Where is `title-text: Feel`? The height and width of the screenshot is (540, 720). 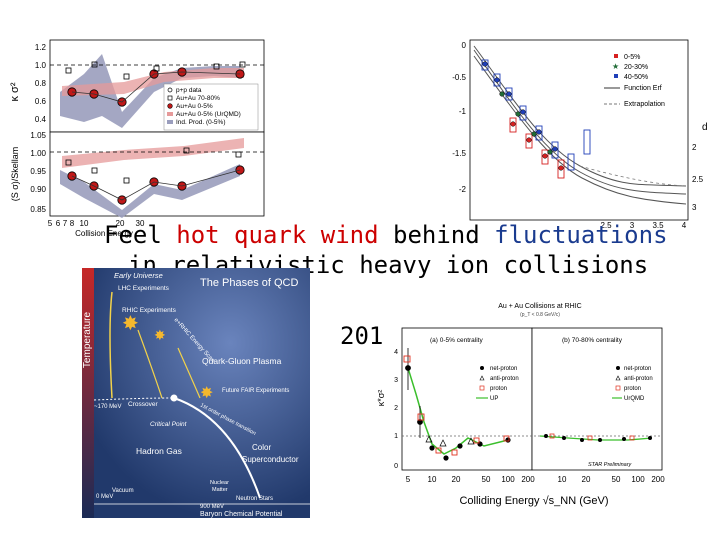 title-text: Feel is located at coordinates (140, 235).